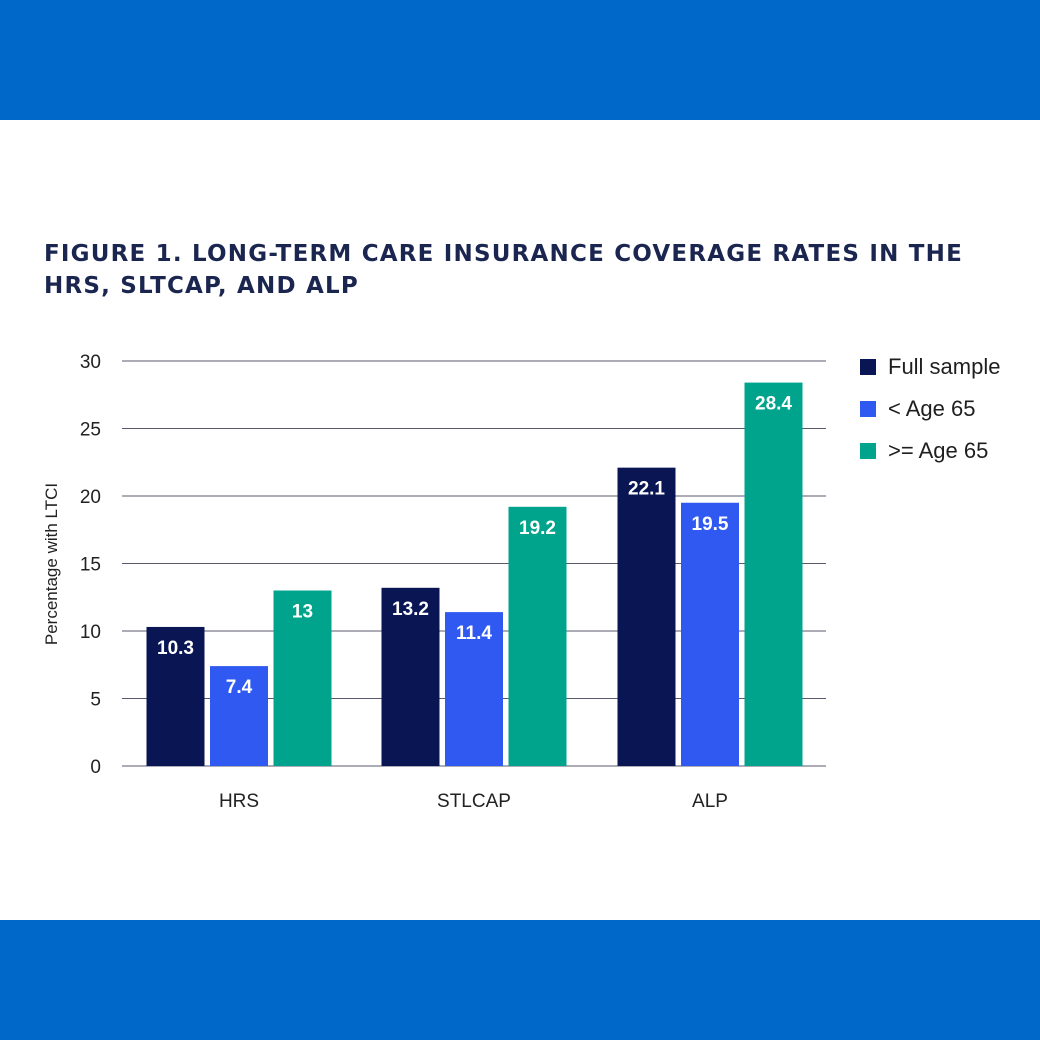 This screenshot has height=1040, width=1040. I want to click on top-banner, so click(520, 60).